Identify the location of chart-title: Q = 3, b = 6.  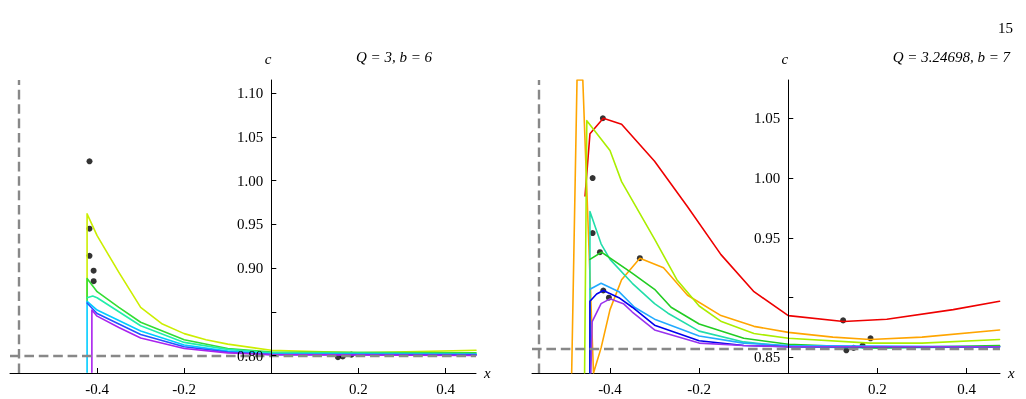
(394, 56).